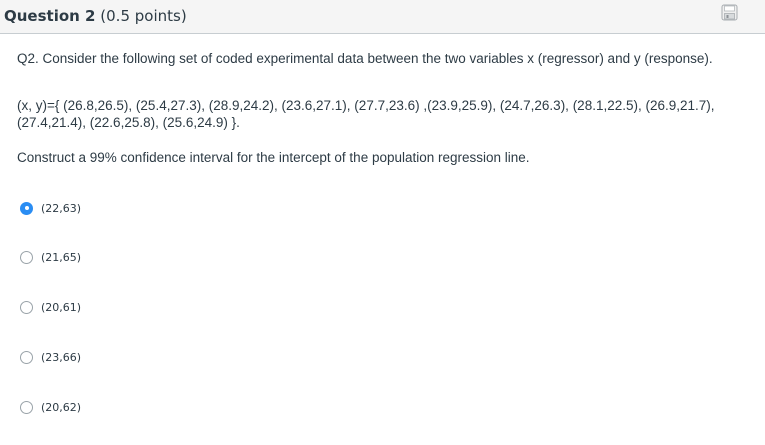 The height and width of the screenshot is (445, 765). Describe the element at coordinates (61, 208) in the screenshot. I see `answer-label: (22,63)` at that location.